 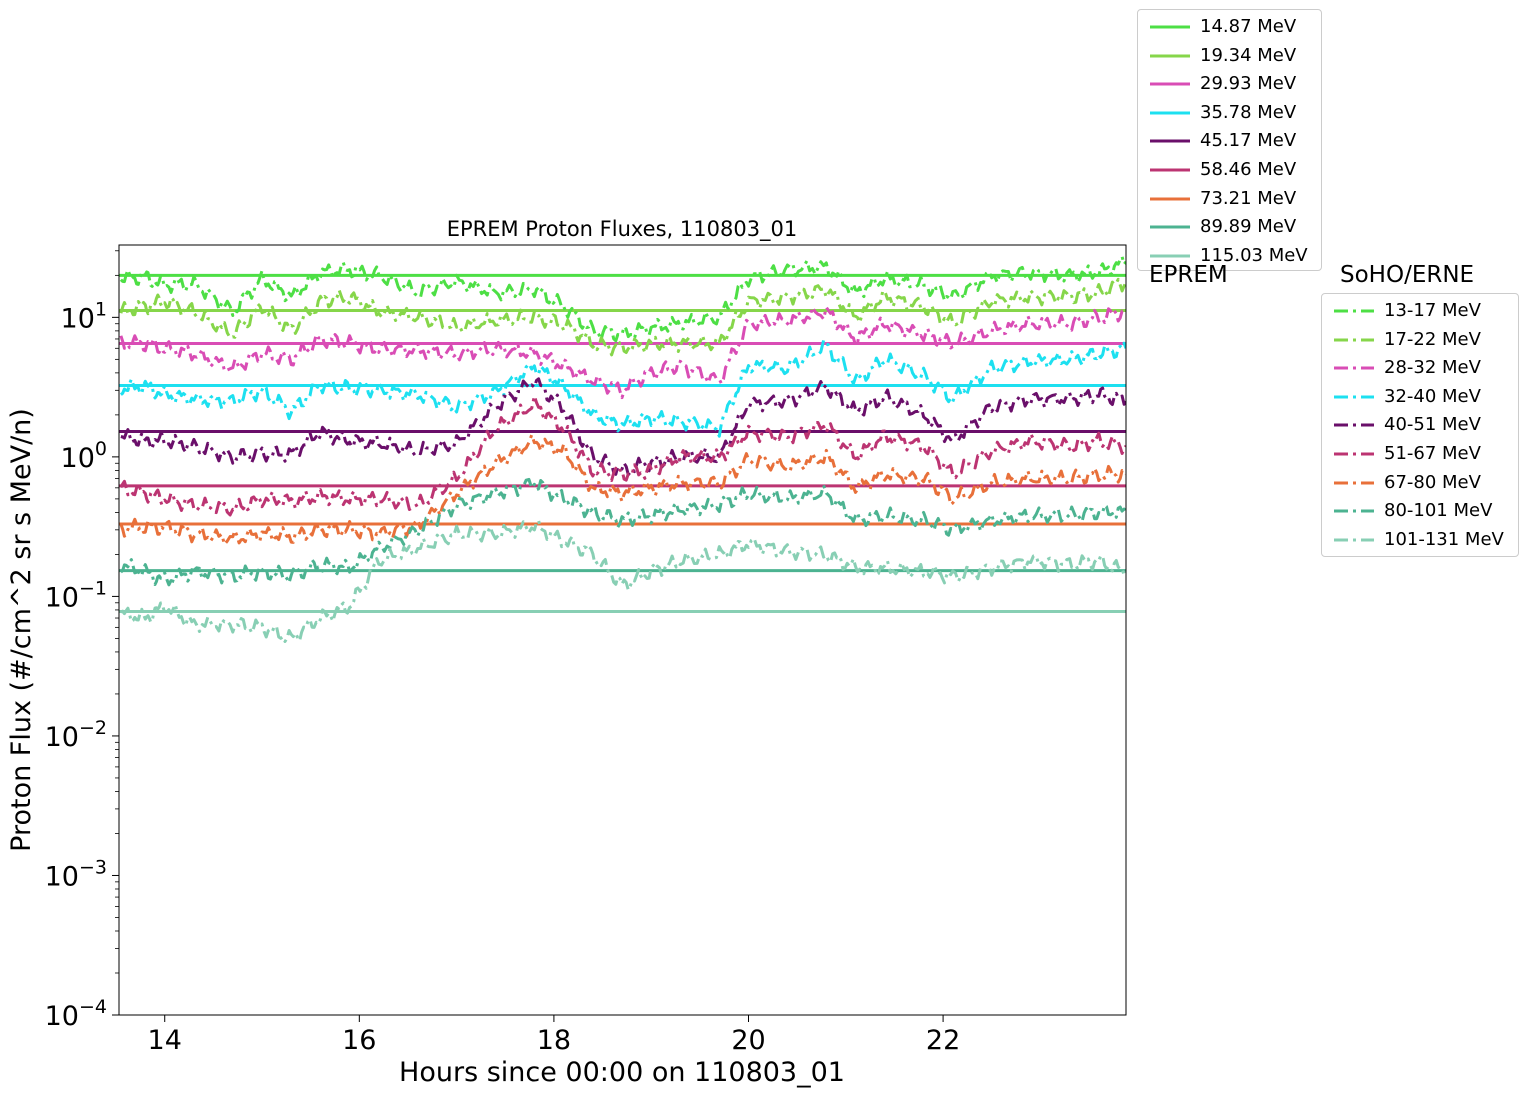 I want to click on eprem-legend-label: 89.89 MeV, so click(x=1248, y=227).